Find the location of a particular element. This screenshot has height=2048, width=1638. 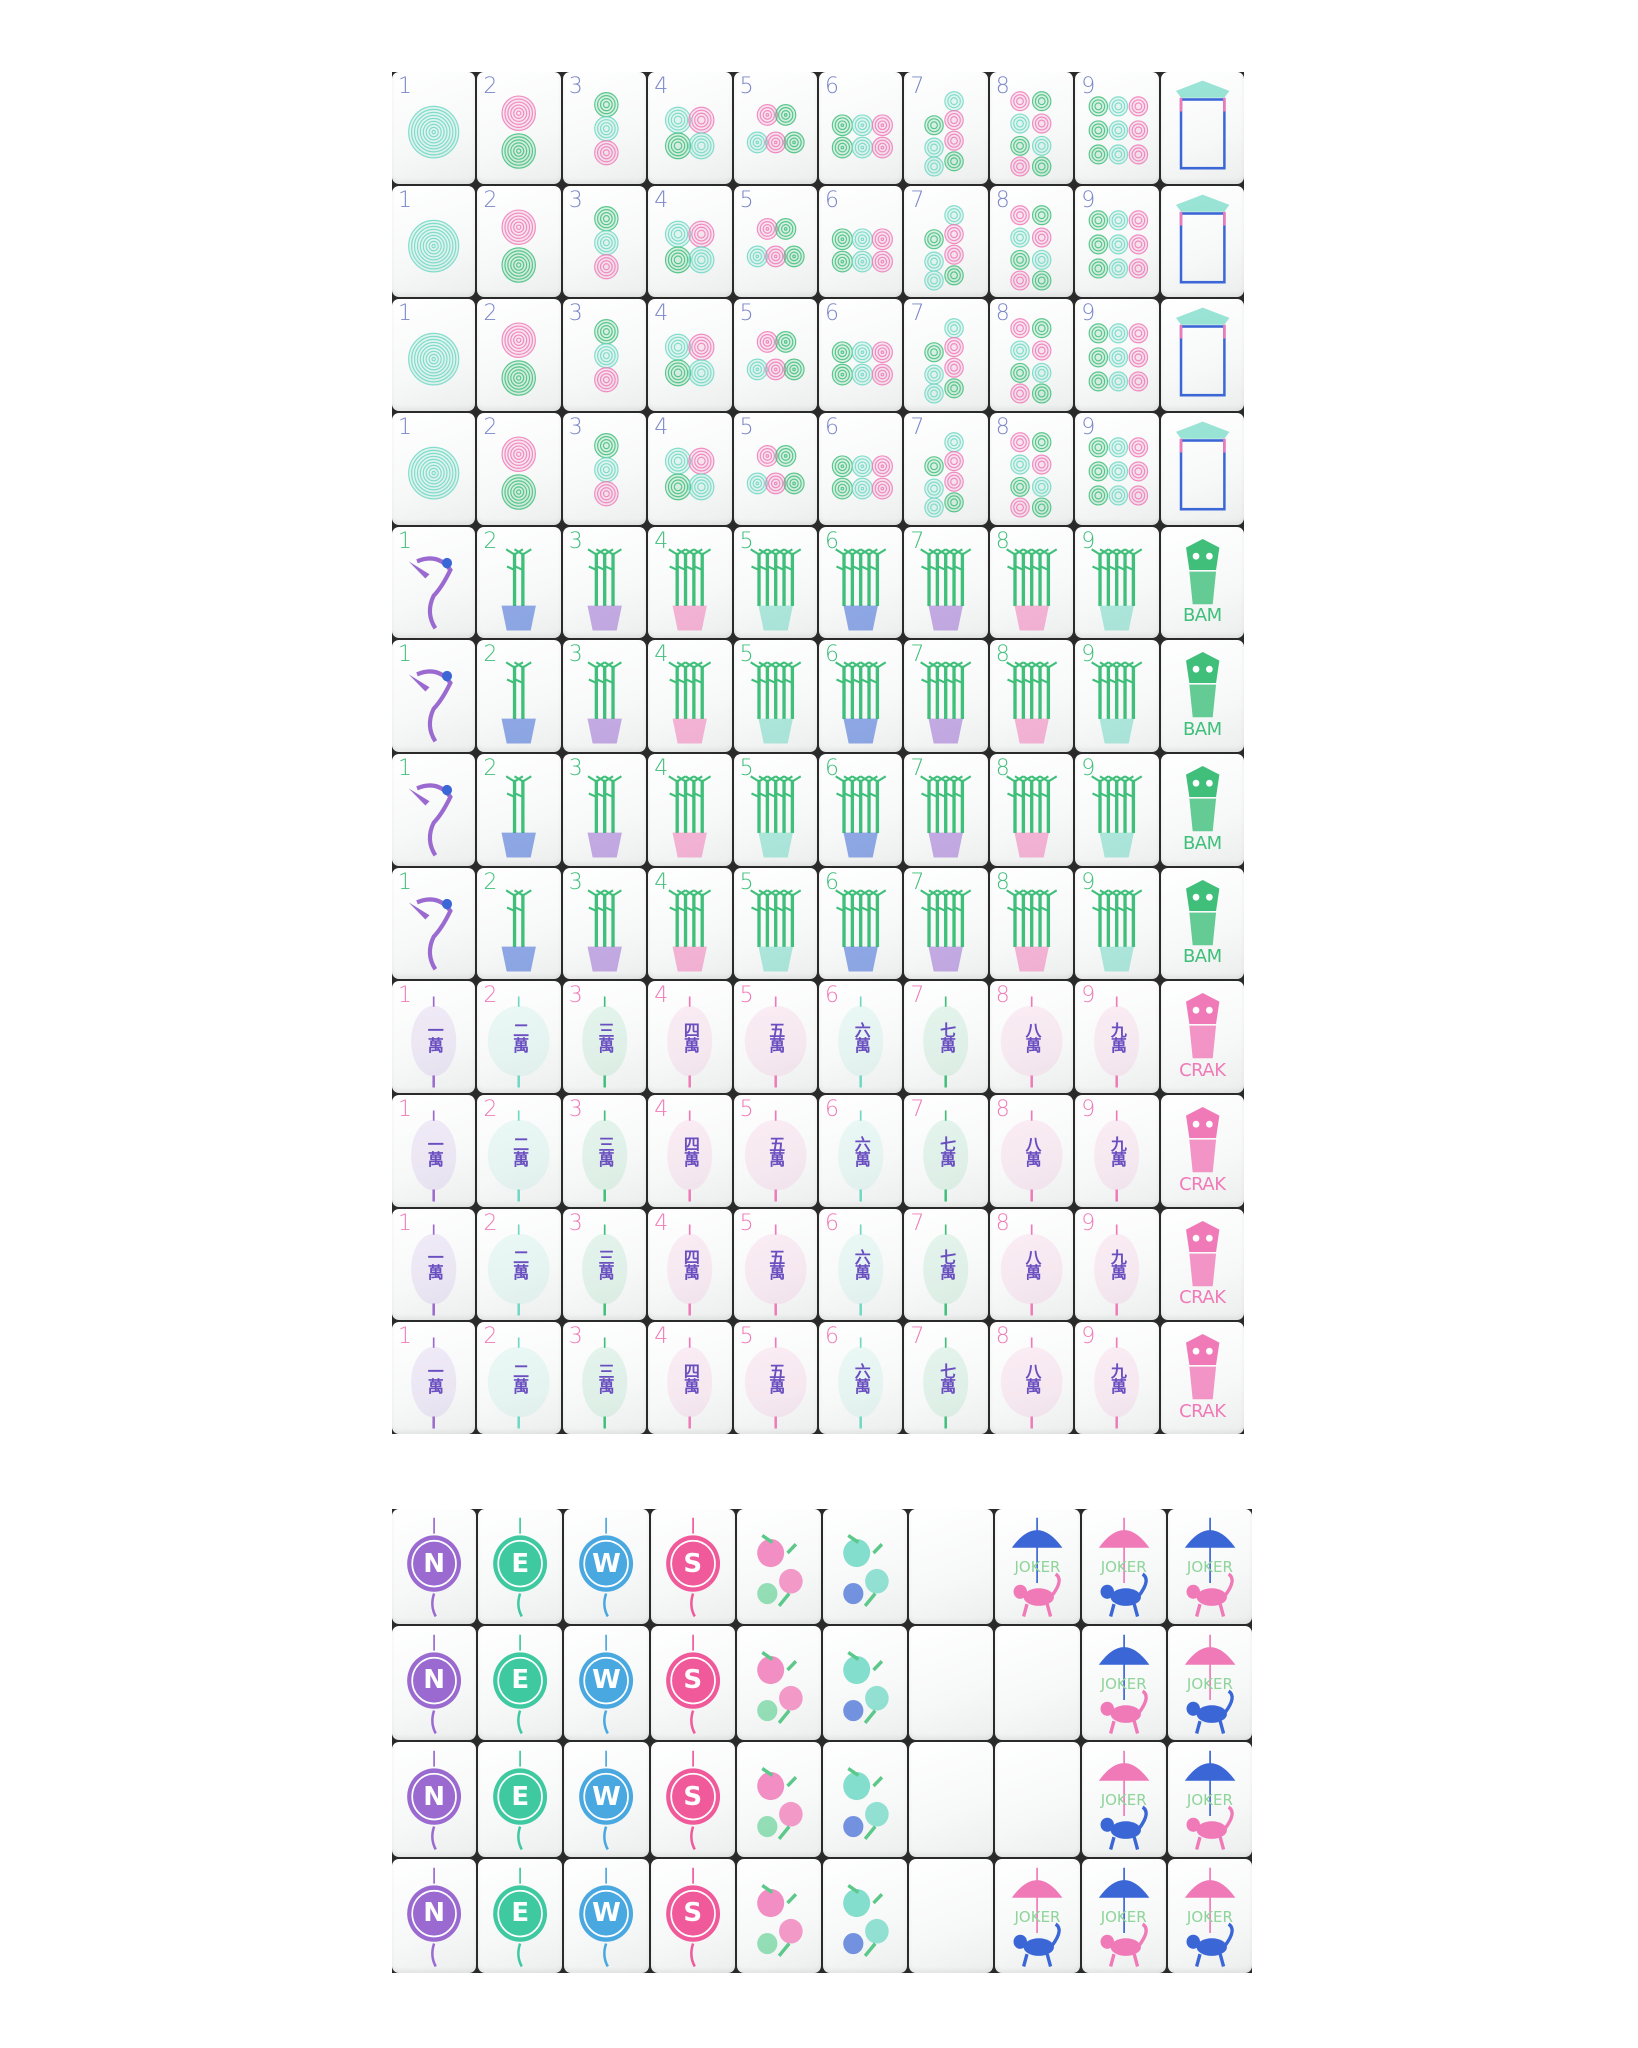

green-dragon-tile: BAM is located at coordinates (1202, 696).